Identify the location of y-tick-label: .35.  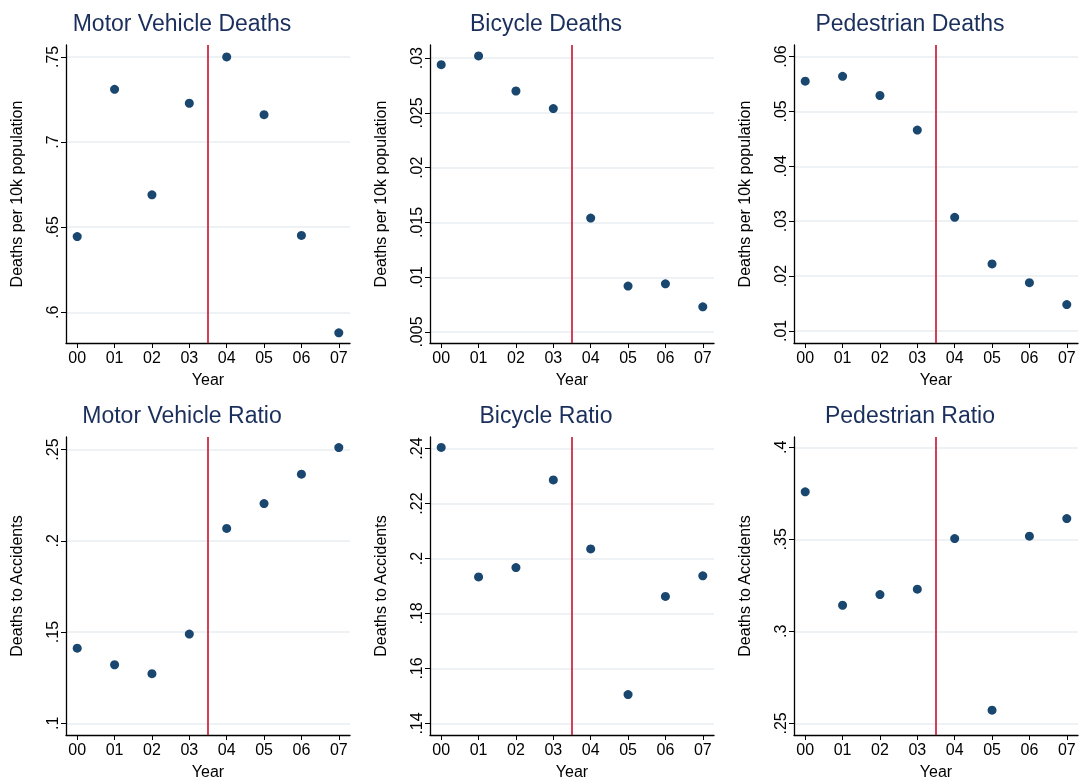
(780, 539).